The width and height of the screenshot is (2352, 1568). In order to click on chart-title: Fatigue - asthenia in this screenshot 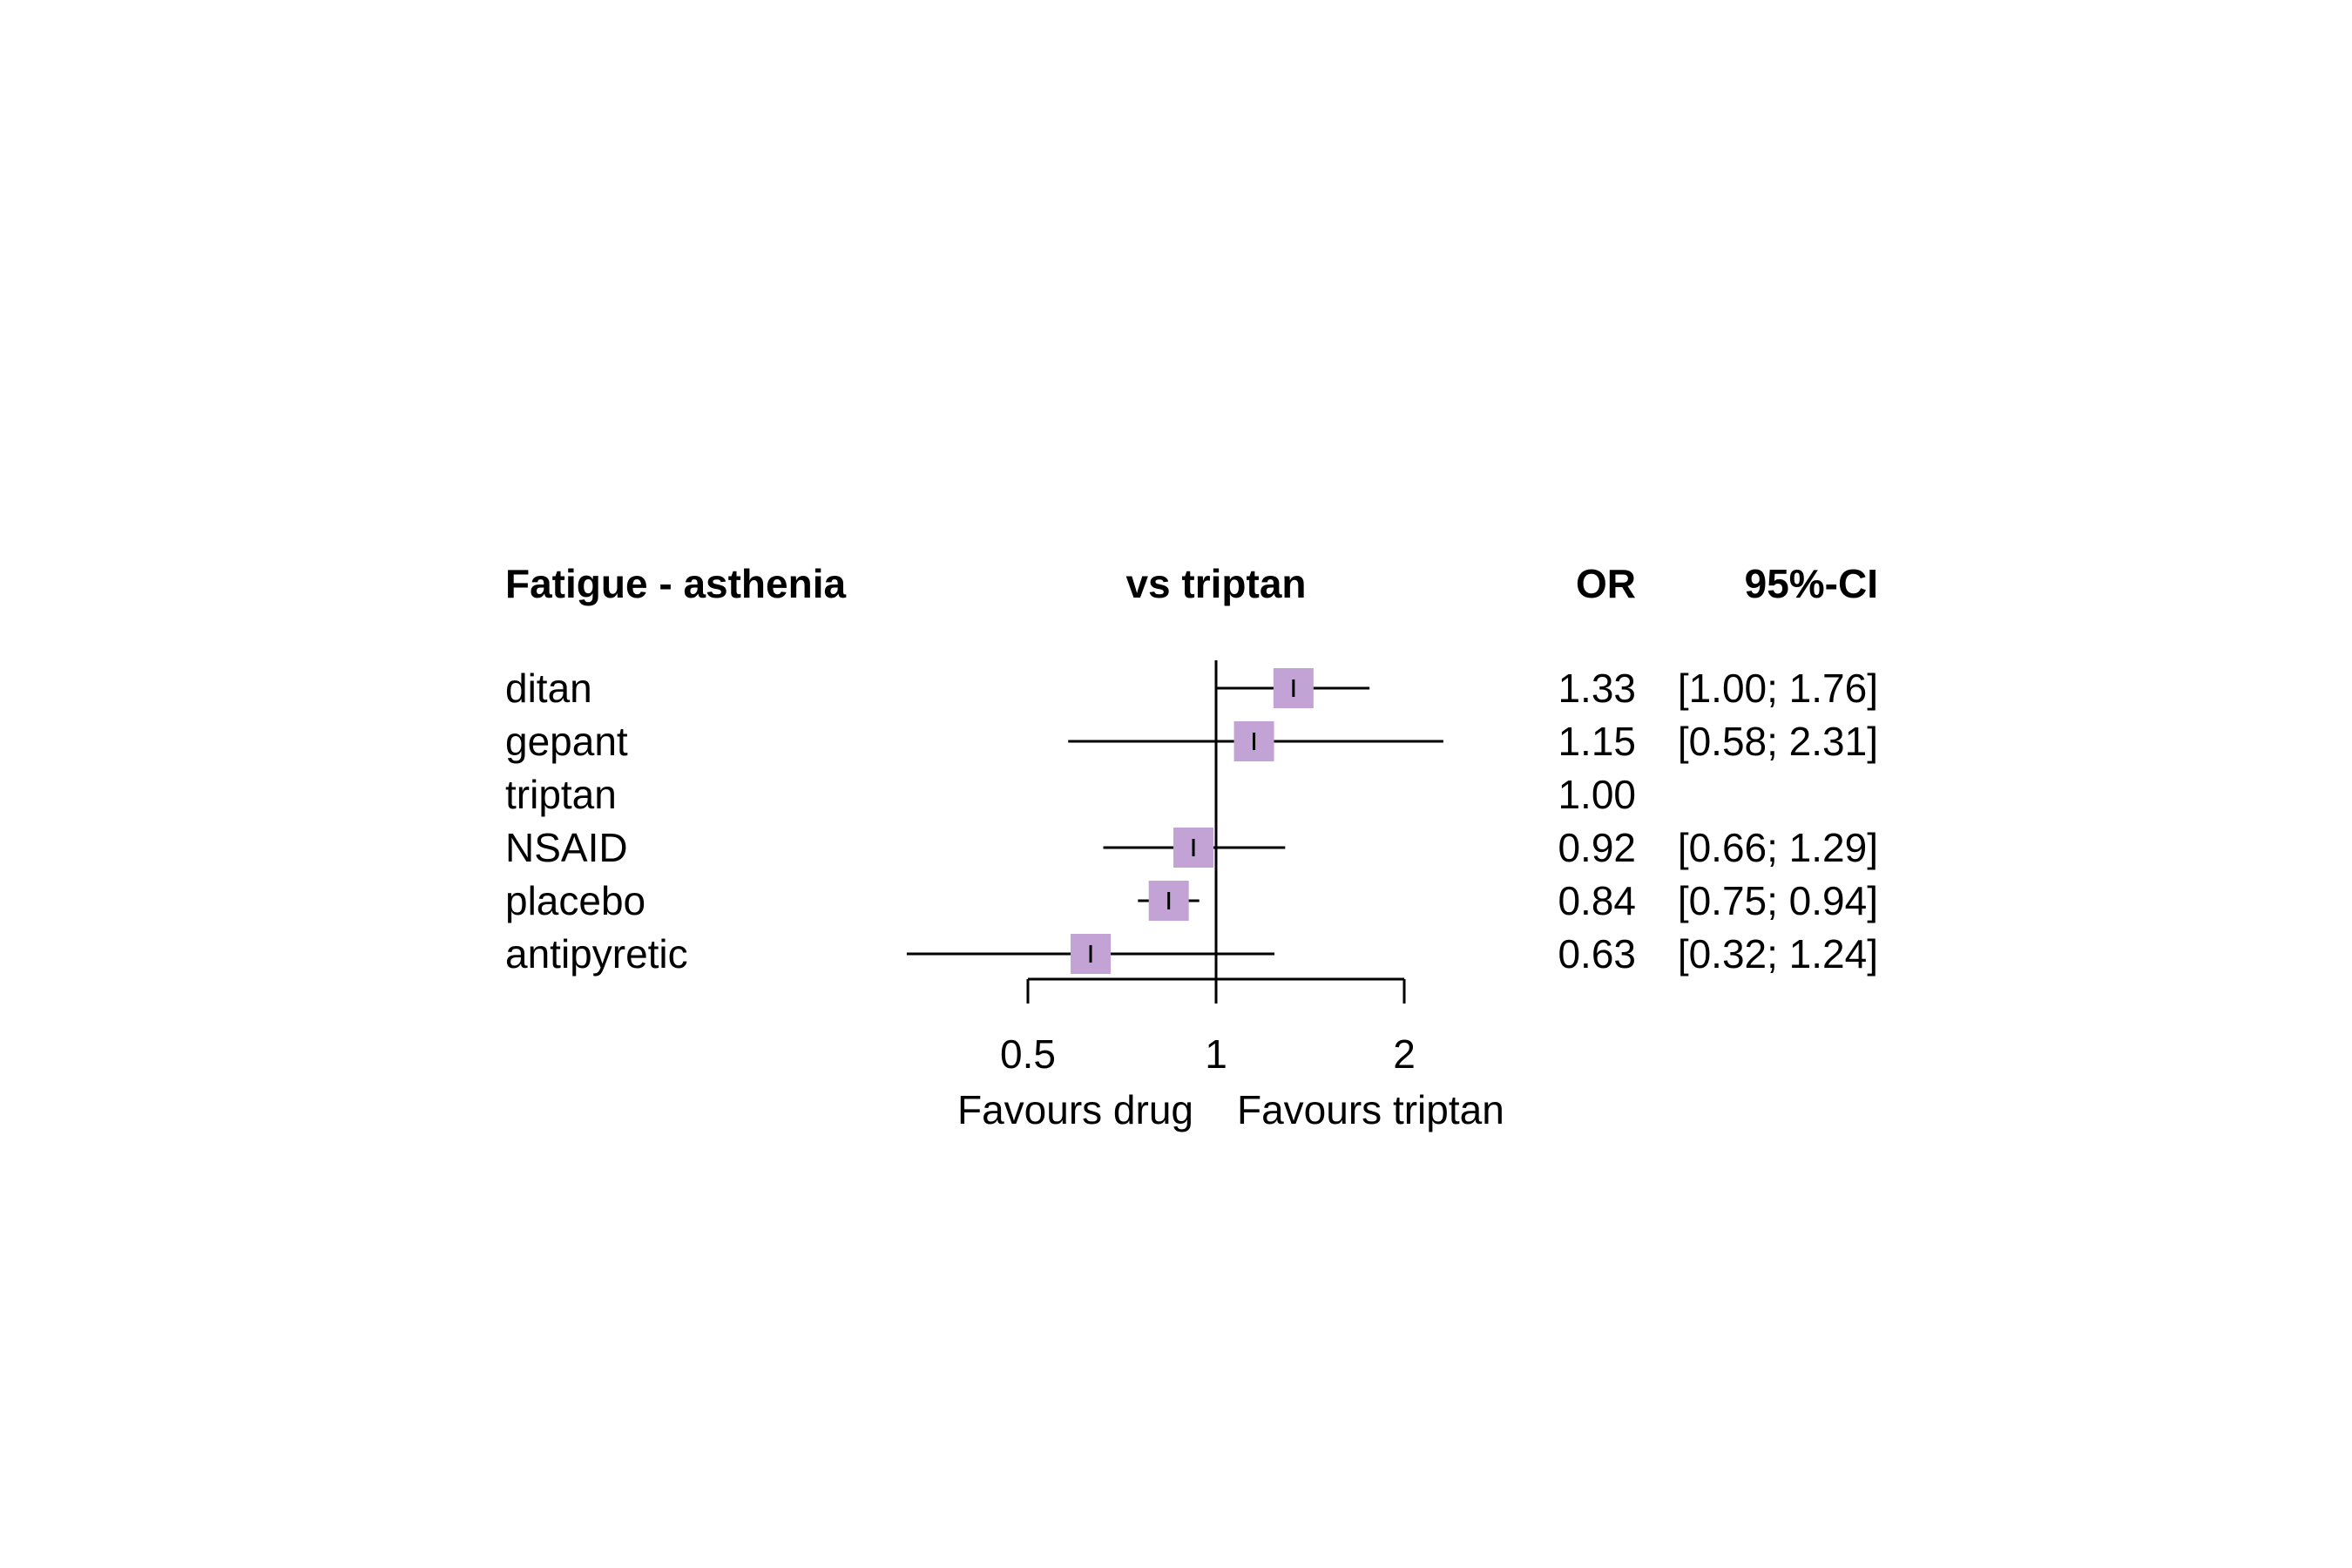, I will do `click(675, 583)`.